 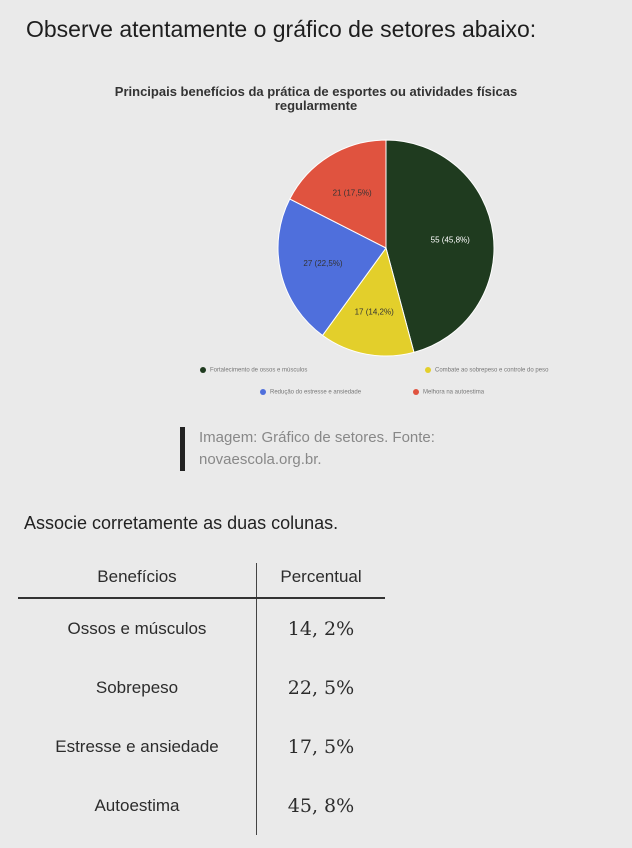 I want to click on benefit-cell: Ossos e músculos, so click(x=137, y=628).